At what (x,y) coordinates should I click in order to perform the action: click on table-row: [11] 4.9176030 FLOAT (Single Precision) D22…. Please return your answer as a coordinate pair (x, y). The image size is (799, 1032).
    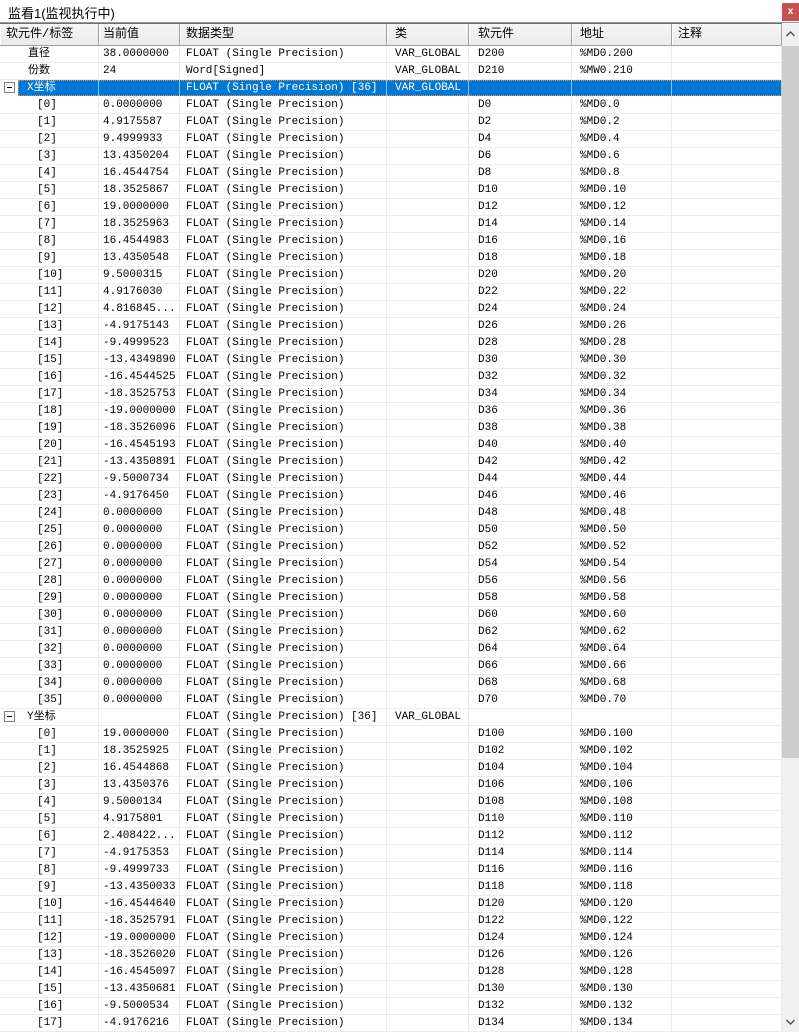
    Looking at the image, I should click on (391, 292).